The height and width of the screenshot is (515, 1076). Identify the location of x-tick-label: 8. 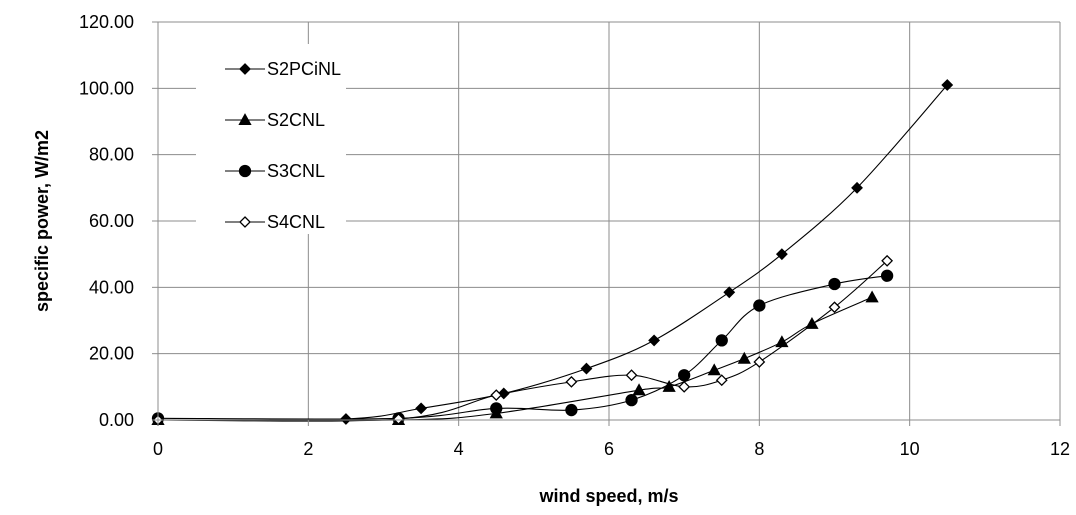
(759, 449).